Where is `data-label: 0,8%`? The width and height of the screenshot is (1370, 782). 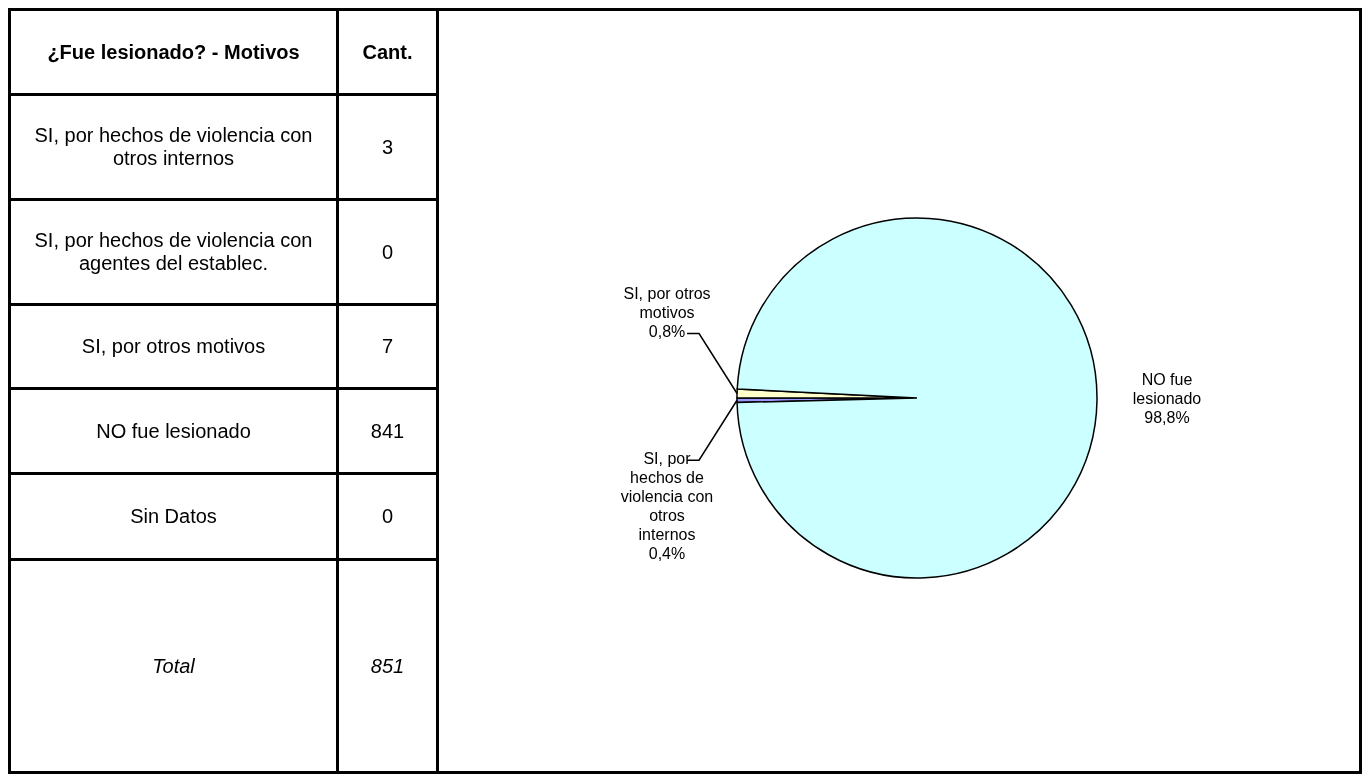 data-label: 0,8% is located at coordinates (667, 332).